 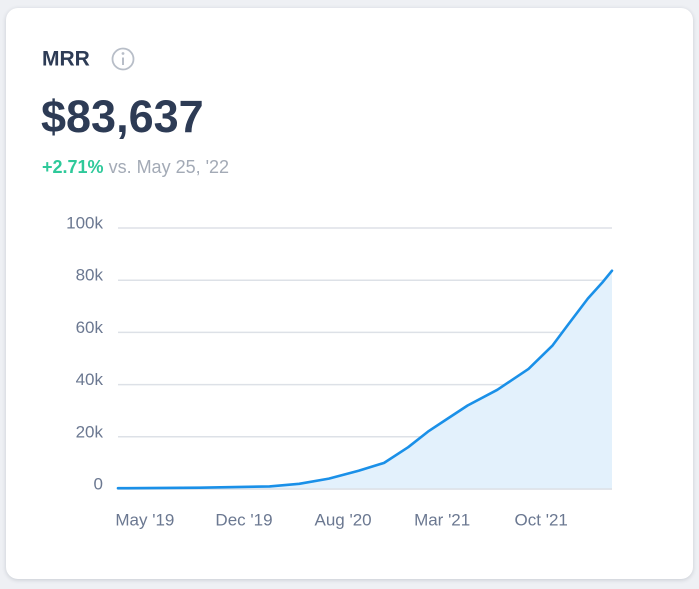 I want to click on headline-value: $83,637, so click(x=122, y=116).